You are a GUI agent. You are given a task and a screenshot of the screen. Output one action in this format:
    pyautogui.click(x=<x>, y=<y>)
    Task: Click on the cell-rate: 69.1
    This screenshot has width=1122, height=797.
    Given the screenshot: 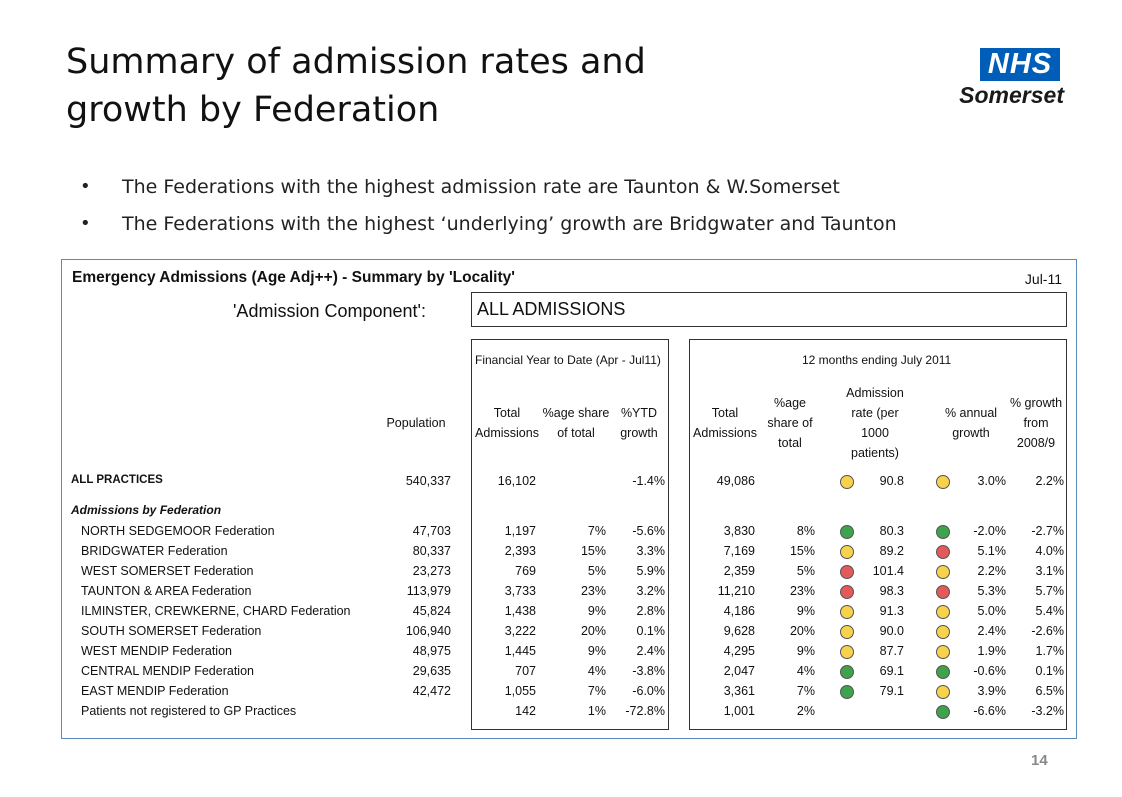 What is the action you would take?
    pyautogui.click(x=891, y=671)
    